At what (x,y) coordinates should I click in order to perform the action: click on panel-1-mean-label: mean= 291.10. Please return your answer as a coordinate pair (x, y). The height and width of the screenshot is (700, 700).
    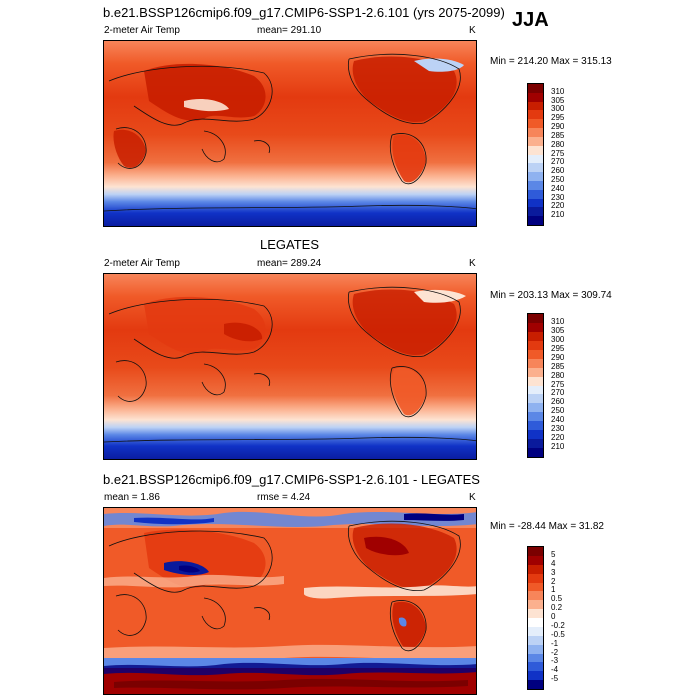
    Looking at the image, I should click on (289, 30).